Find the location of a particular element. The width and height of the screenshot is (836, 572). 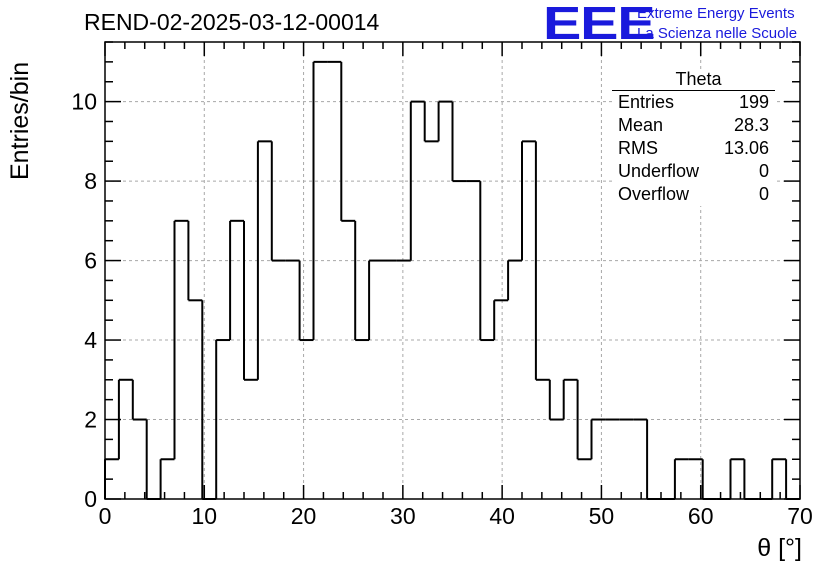

stats-value: 13.06 is located at coordinates (746, 148).